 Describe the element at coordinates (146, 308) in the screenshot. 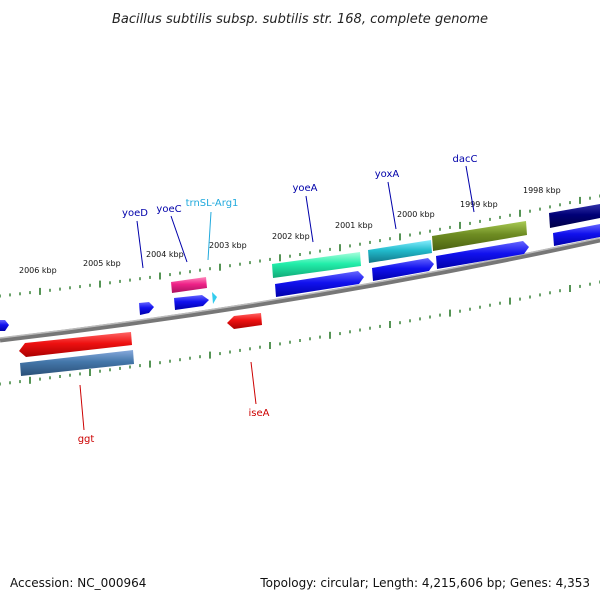

I see `feature-yoeD` at that location.